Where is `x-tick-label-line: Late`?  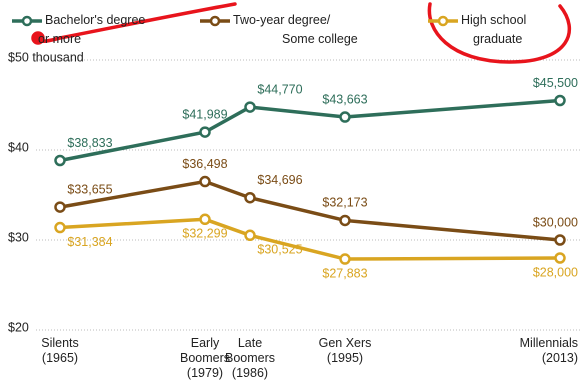
x-tick-label-line: Late is located at coordinates (250, 343).